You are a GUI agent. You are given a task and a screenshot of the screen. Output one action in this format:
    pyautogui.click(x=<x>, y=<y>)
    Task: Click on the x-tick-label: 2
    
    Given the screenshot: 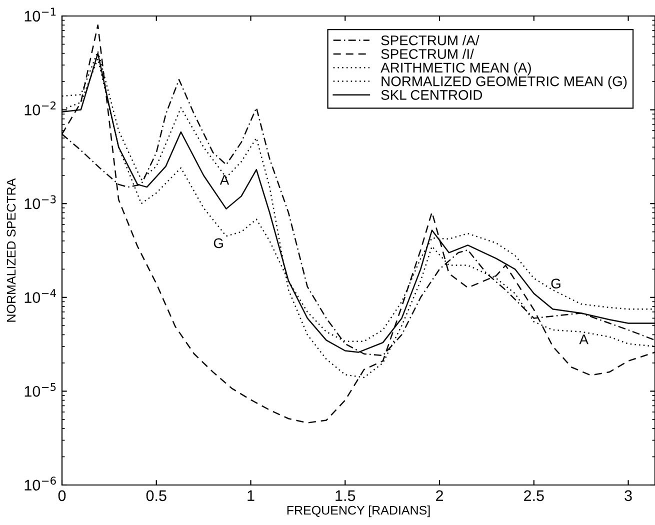 What is the action you would take?
    pyautogui.click(x=439, y=495)
    